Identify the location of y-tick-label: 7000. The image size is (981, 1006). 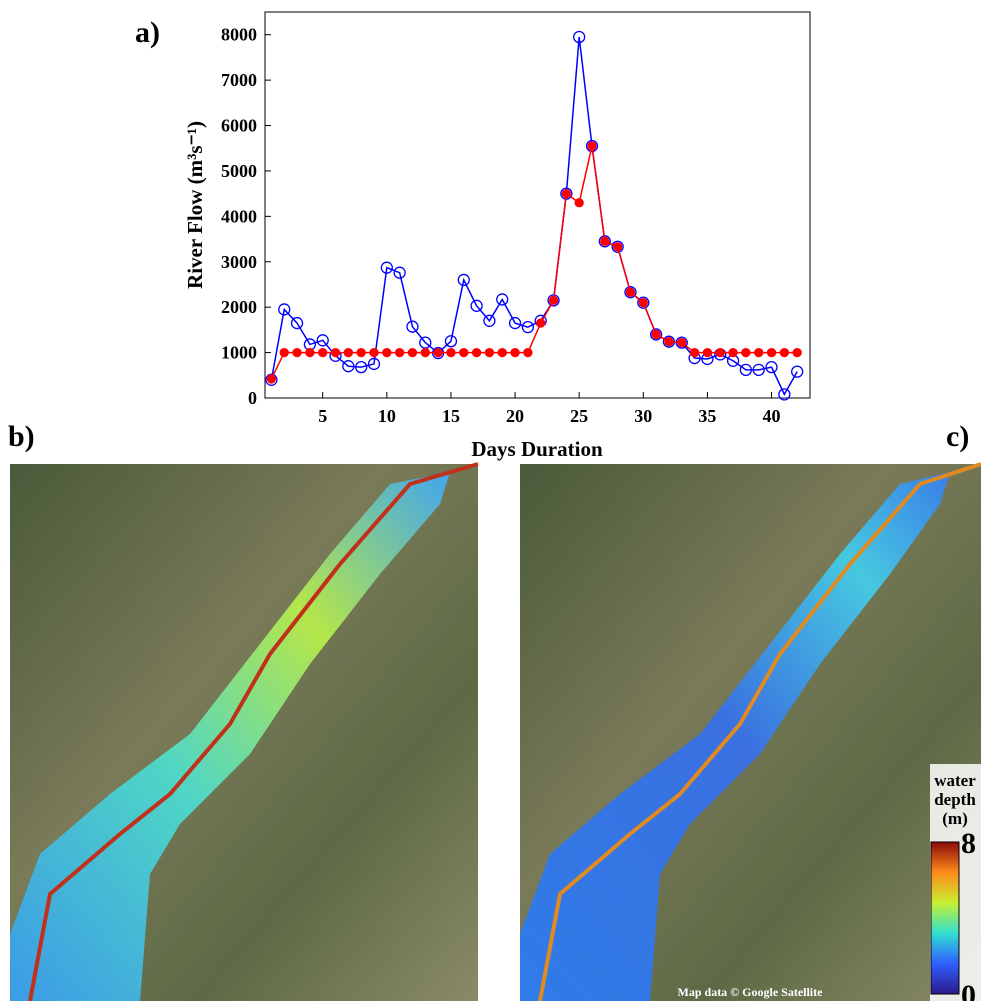
(239, 80).